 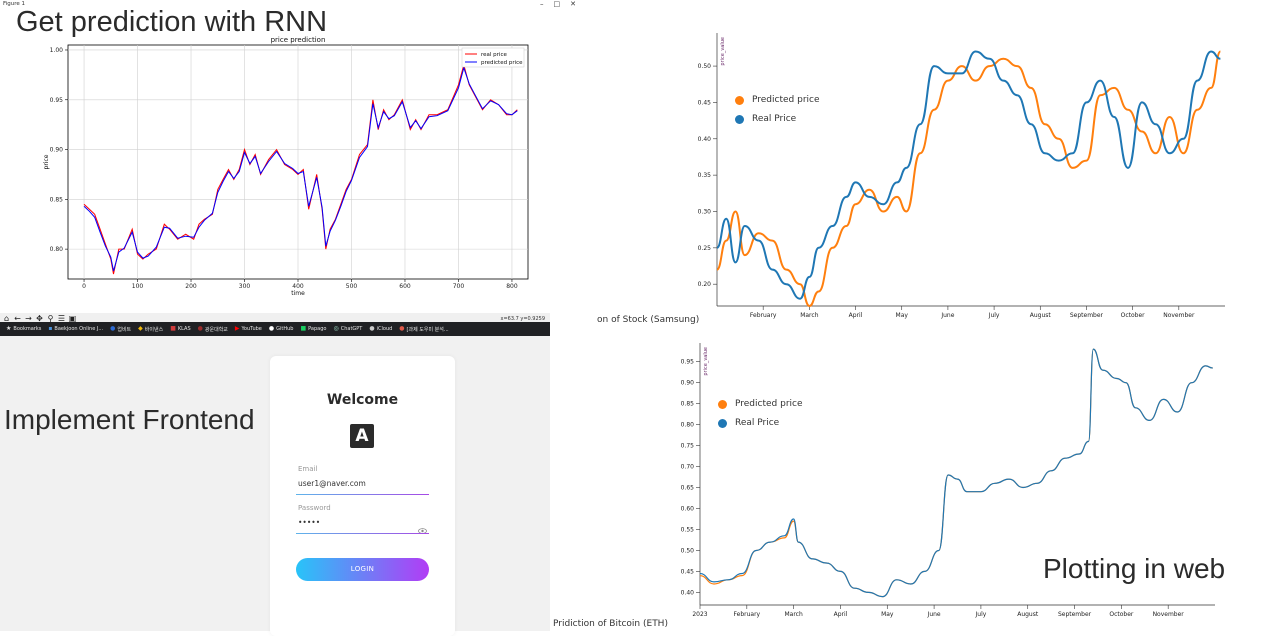 I want to click on pan-icon: ✥, so click(x=39, y=318).